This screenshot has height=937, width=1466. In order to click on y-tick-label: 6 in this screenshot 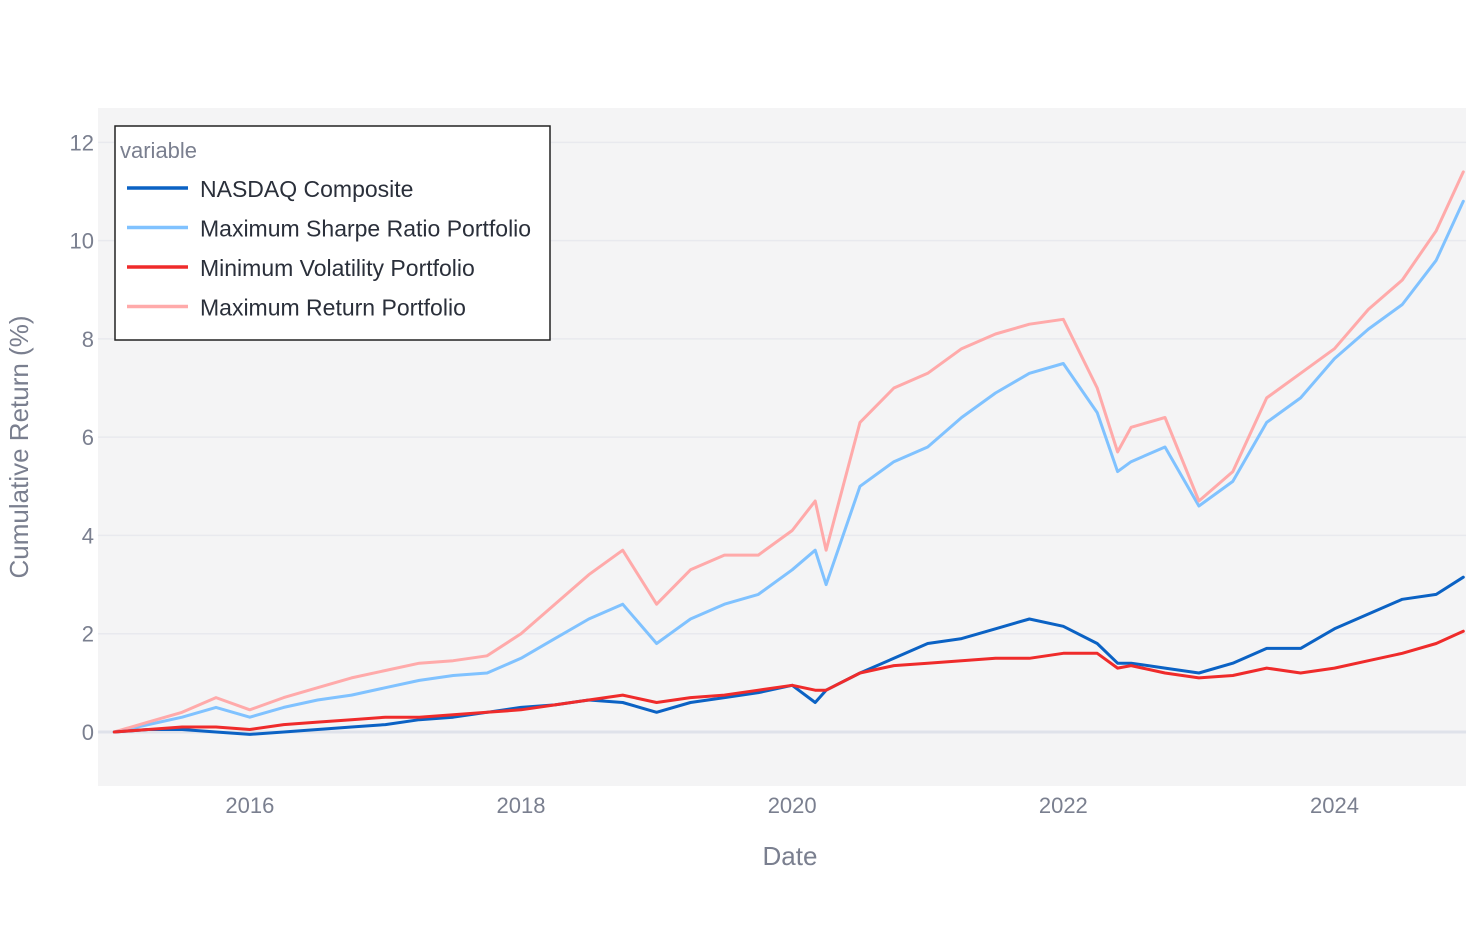, I will do `click(88, 437)`.